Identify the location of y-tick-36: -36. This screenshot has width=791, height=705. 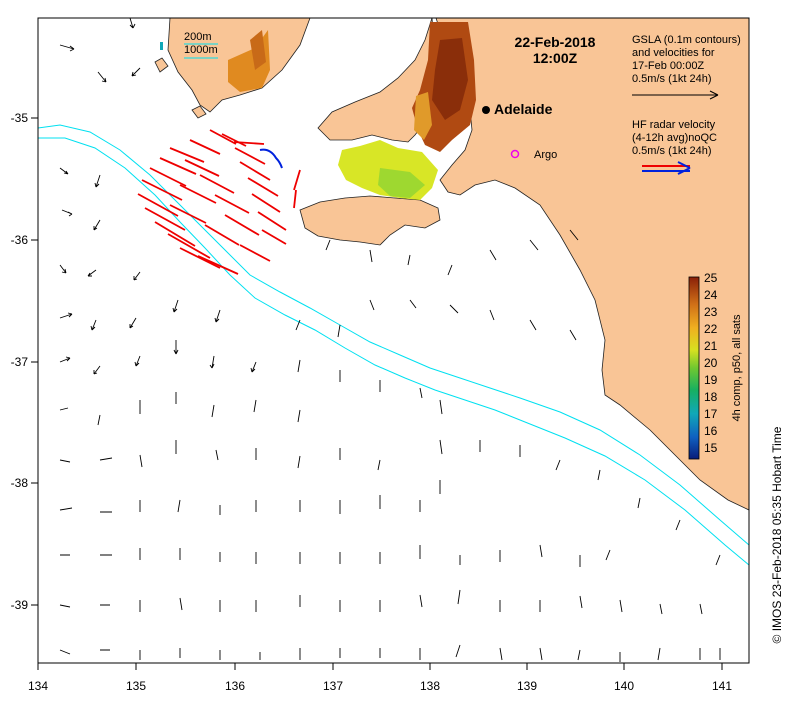
(20, 240).